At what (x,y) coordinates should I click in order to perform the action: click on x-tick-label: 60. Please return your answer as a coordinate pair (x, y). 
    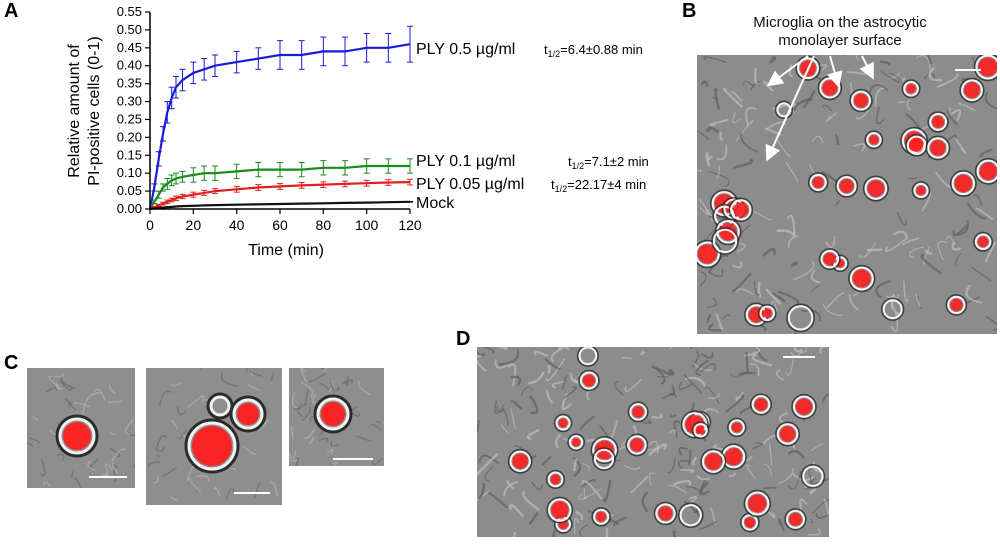
    Looking at the image, I should click on (280, 225).